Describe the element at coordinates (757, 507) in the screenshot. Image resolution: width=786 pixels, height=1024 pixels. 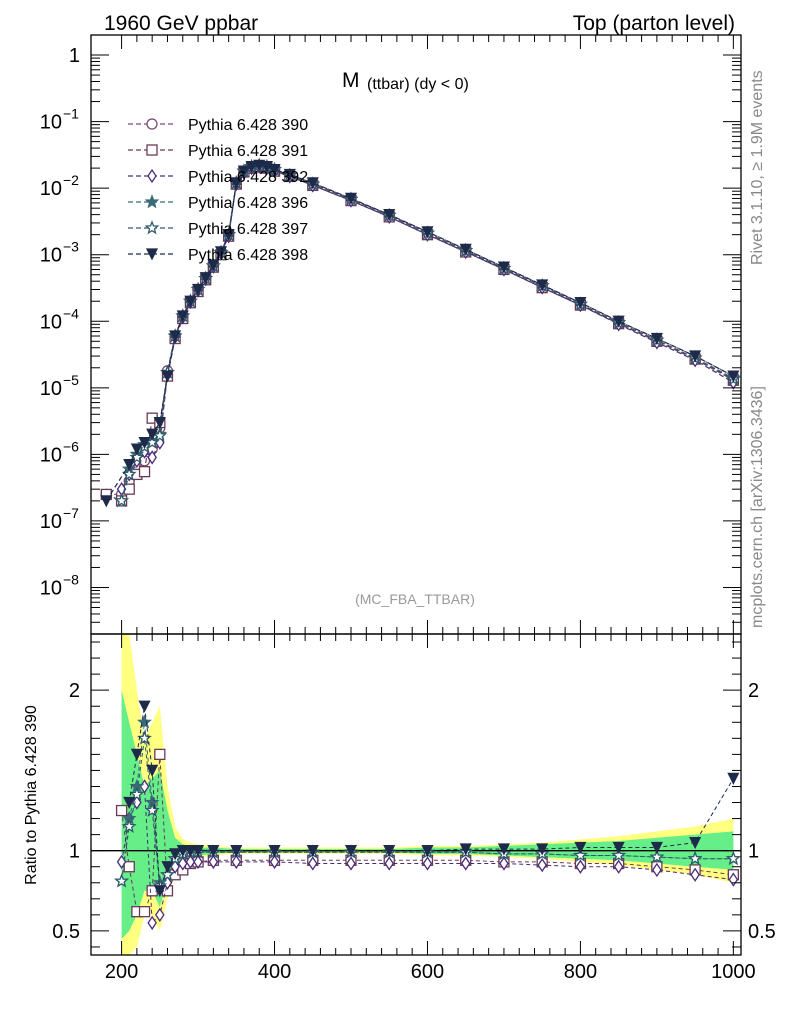
I see `mcplots-label: mcplots.cern.ch [arXiv:1306.3436]` at that location.